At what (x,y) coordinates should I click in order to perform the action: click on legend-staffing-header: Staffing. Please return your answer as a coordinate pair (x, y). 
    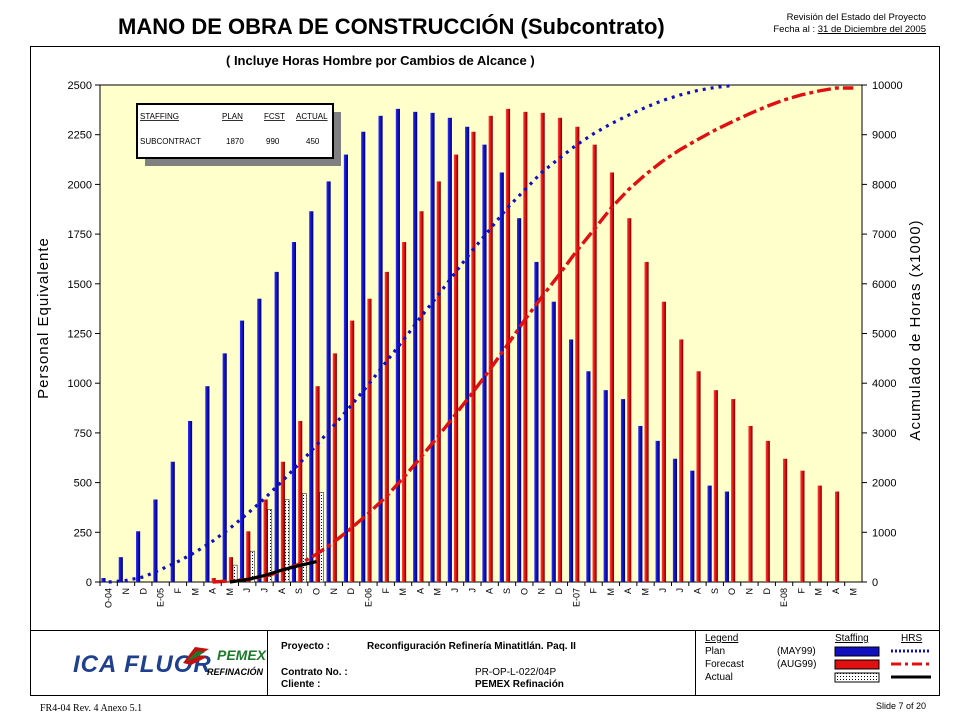
    Looking at the image, I should click on (852, 638).